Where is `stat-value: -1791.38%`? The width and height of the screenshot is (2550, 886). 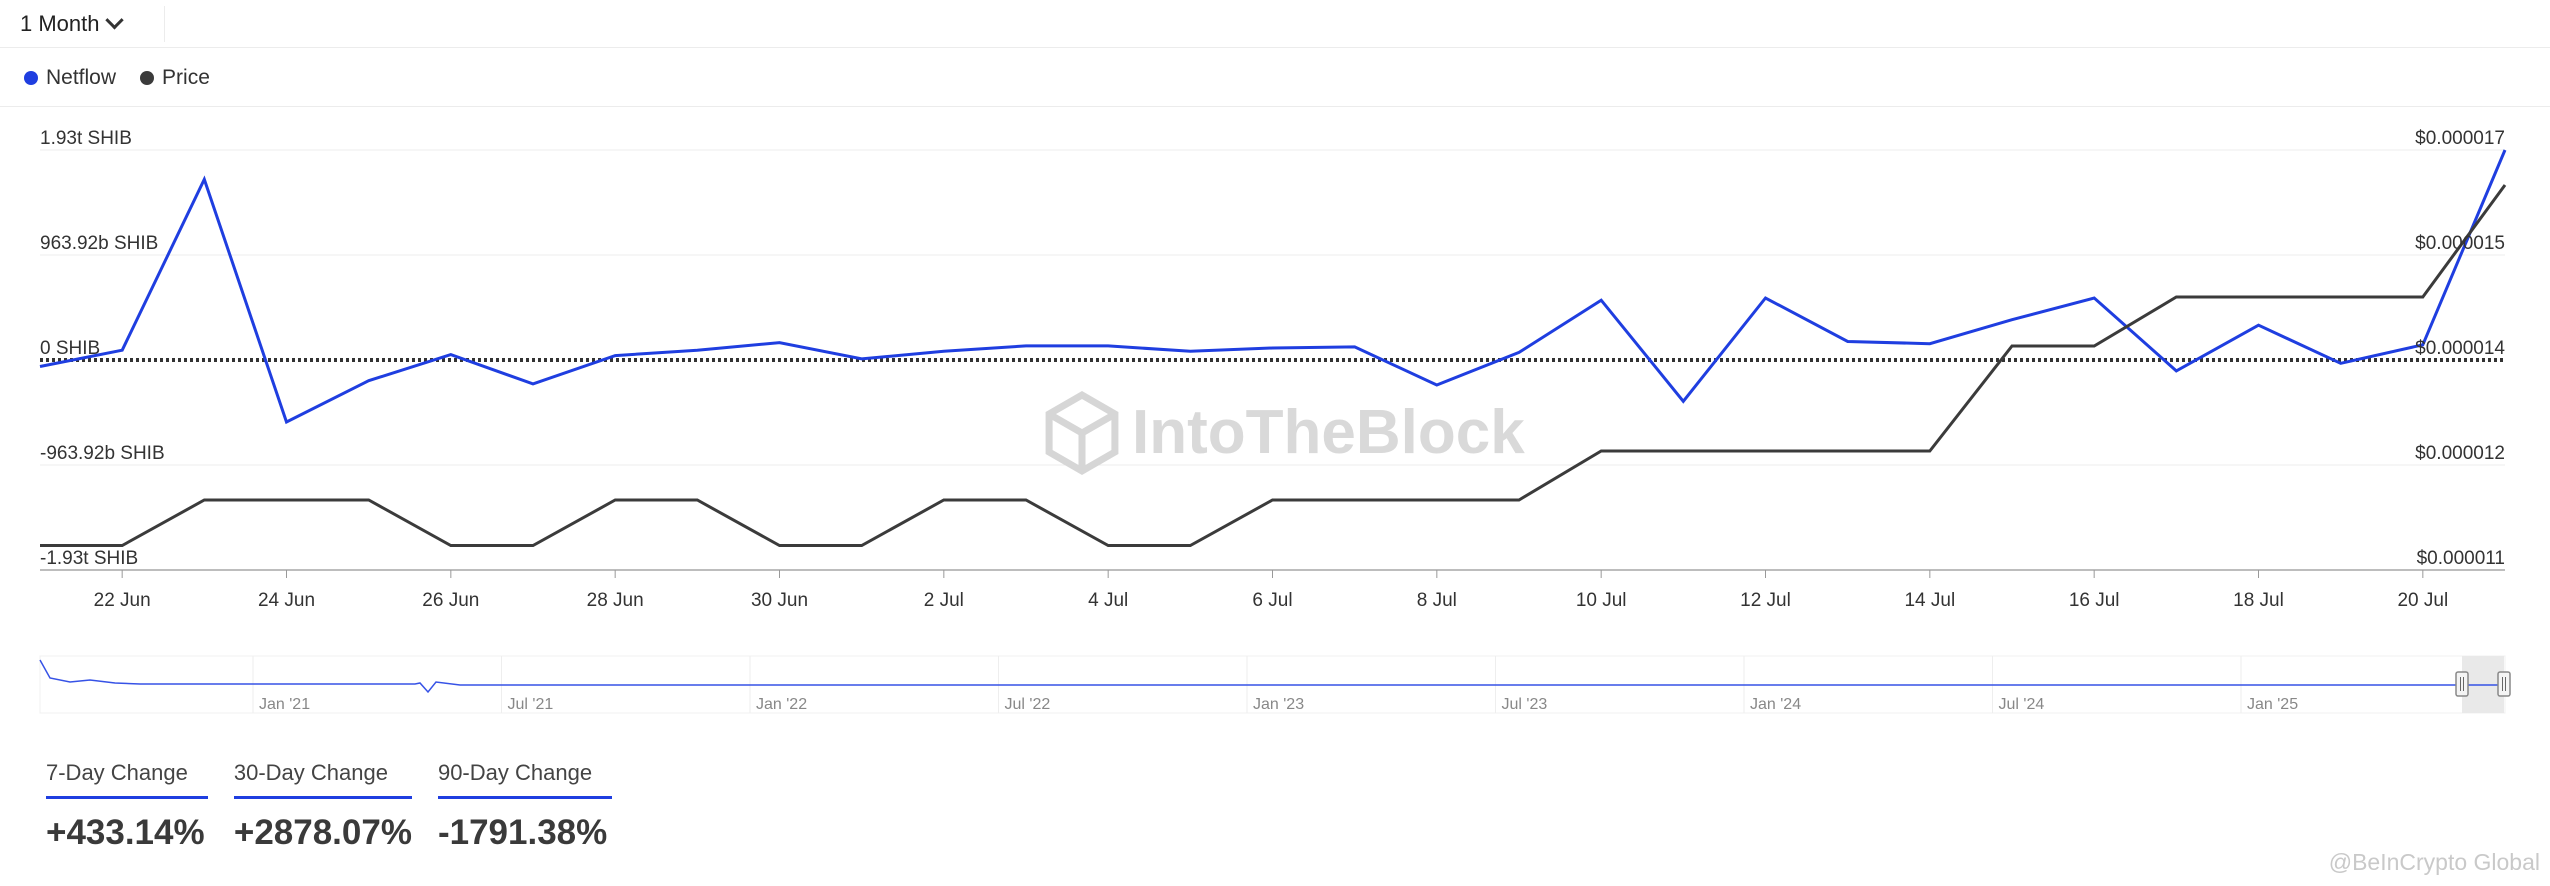 stat-value: -1791.38% is located at coordinates (522, 832).